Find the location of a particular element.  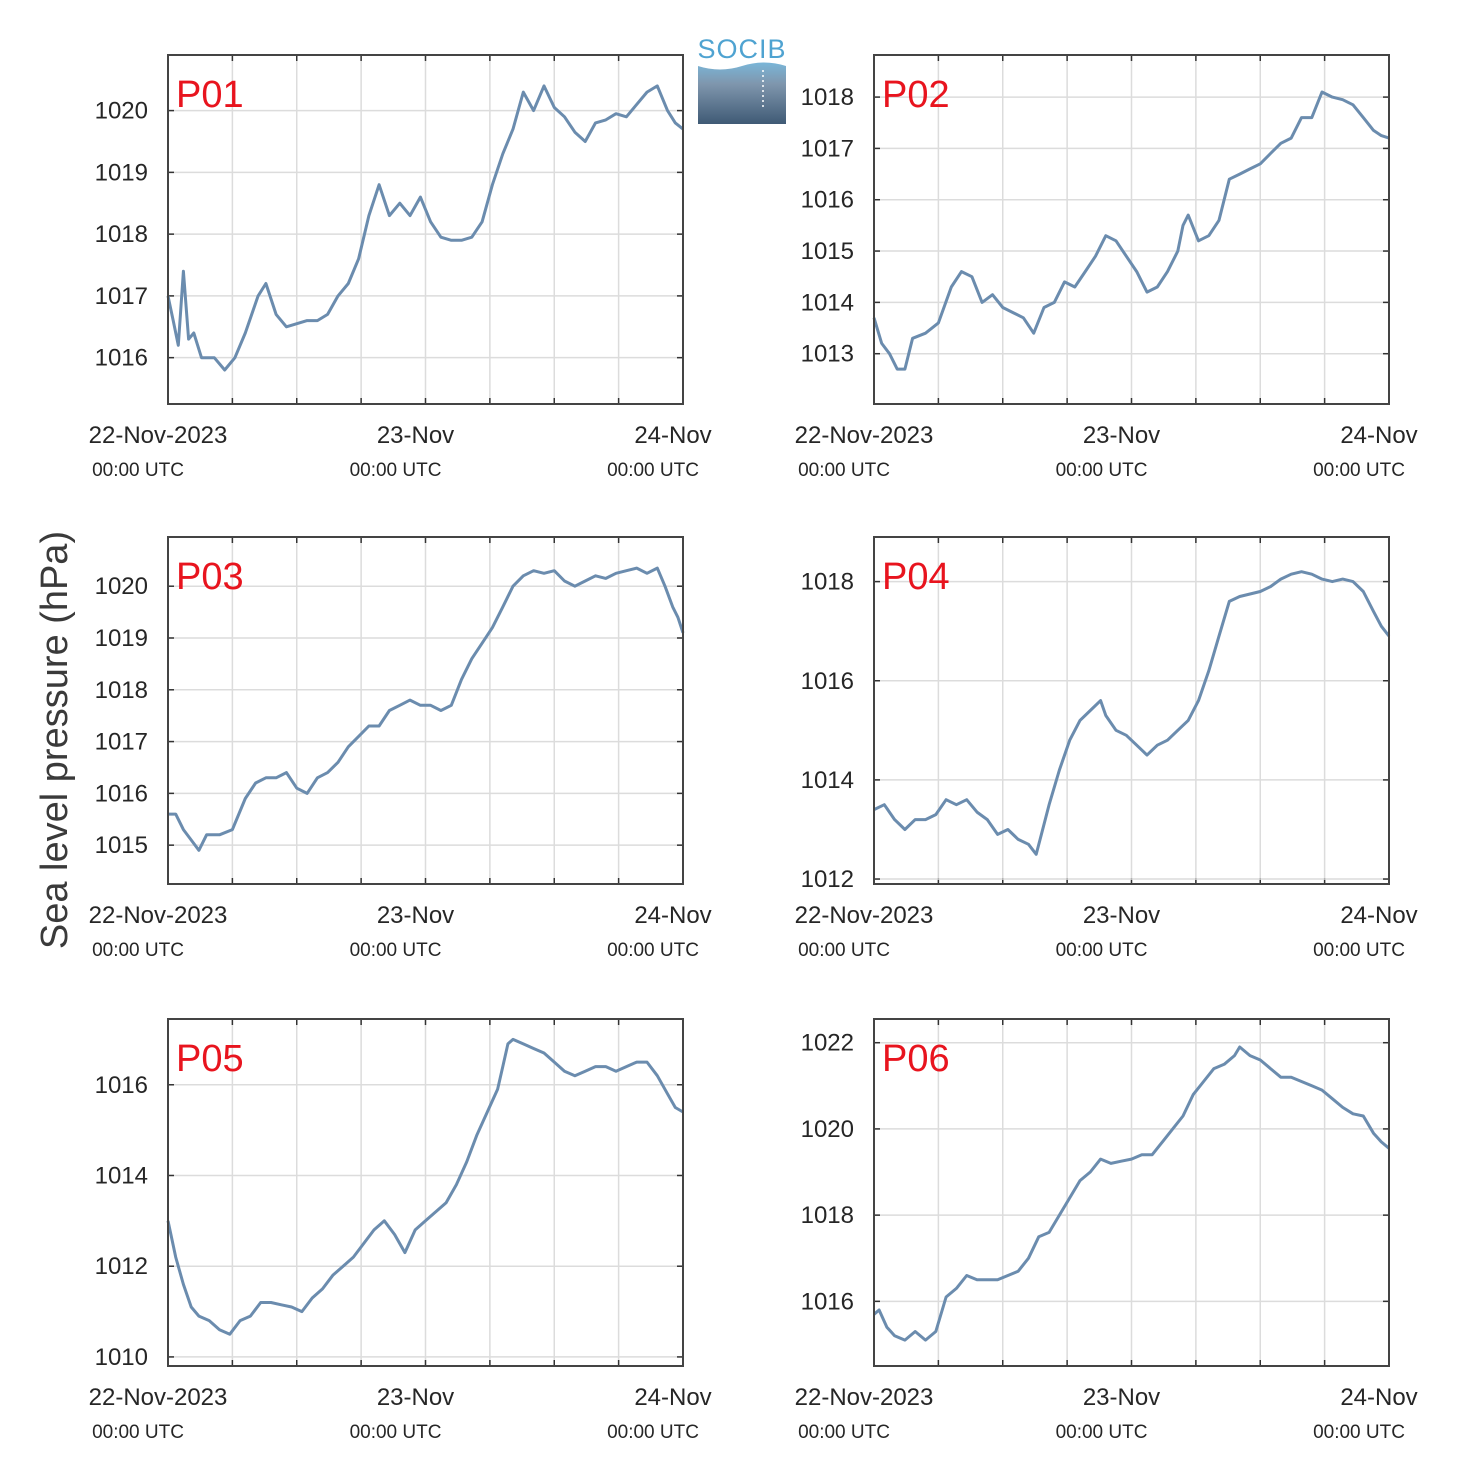

logo-wave-block is located at coordinates (742, 93).